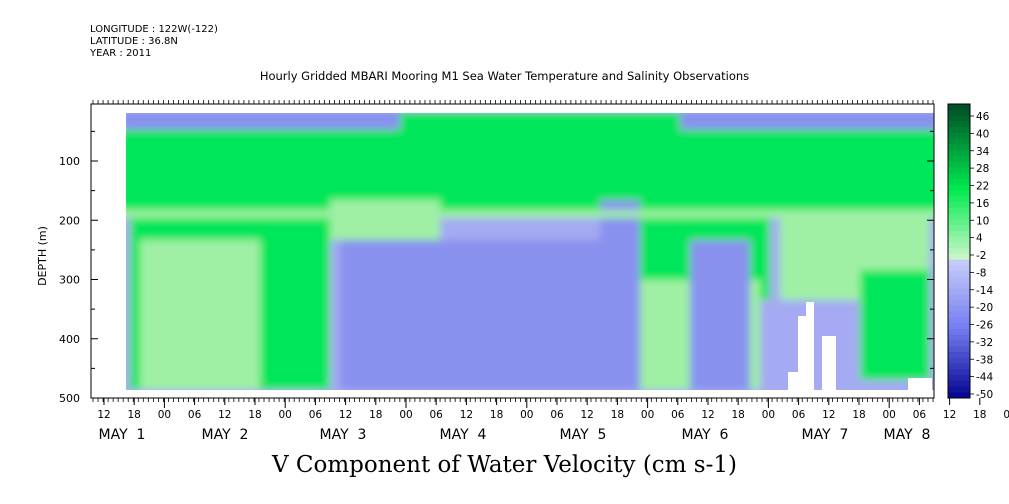 The height and width of the screenshot is (504, 1009). Describe the element at coordinates (984, 395) in the screenshot. I see `colorbar-label: -50` at that location.